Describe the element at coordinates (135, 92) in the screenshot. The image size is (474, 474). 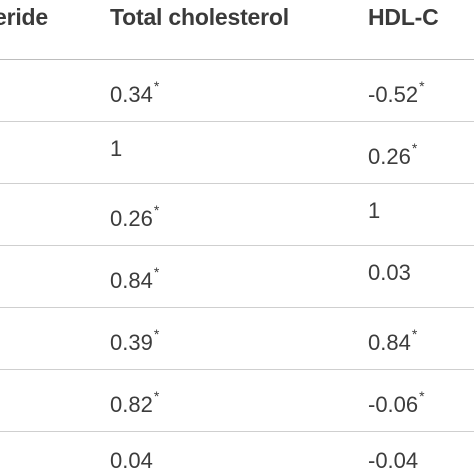
I see `total-cholesterol-value: 0.34*` at that location.